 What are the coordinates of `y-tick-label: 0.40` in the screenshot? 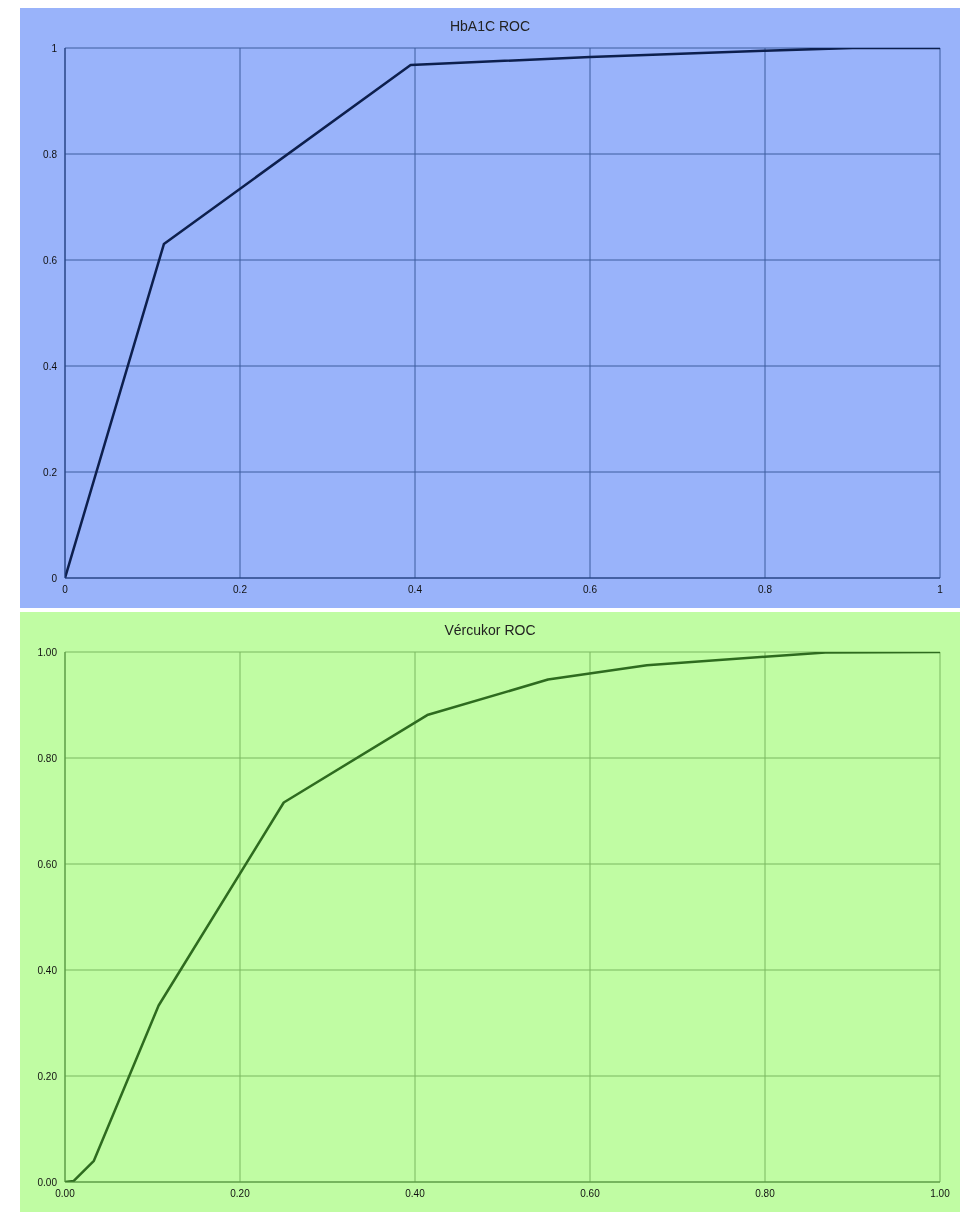 It's located at (47, 970).